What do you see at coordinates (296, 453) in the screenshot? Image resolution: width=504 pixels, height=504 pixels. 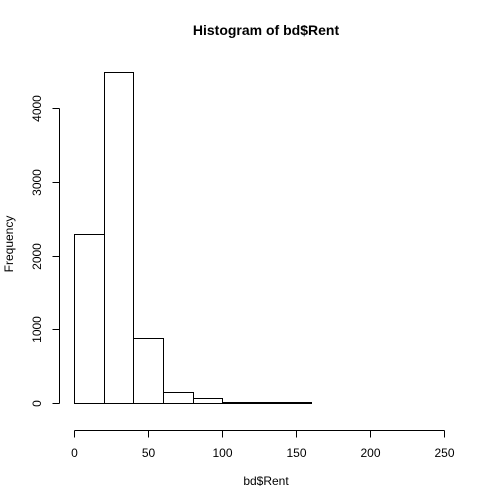 I see `x-tick-label-3: 150` at bounding box center [296, 453].